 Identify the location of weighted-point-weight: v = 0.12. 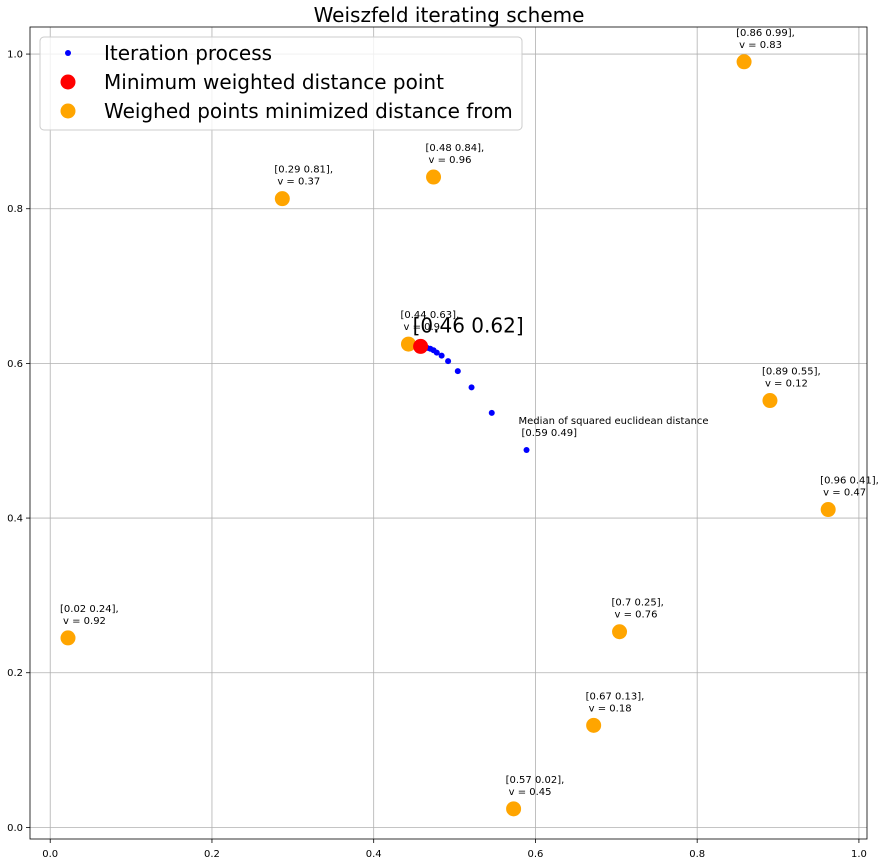
(786, 384).